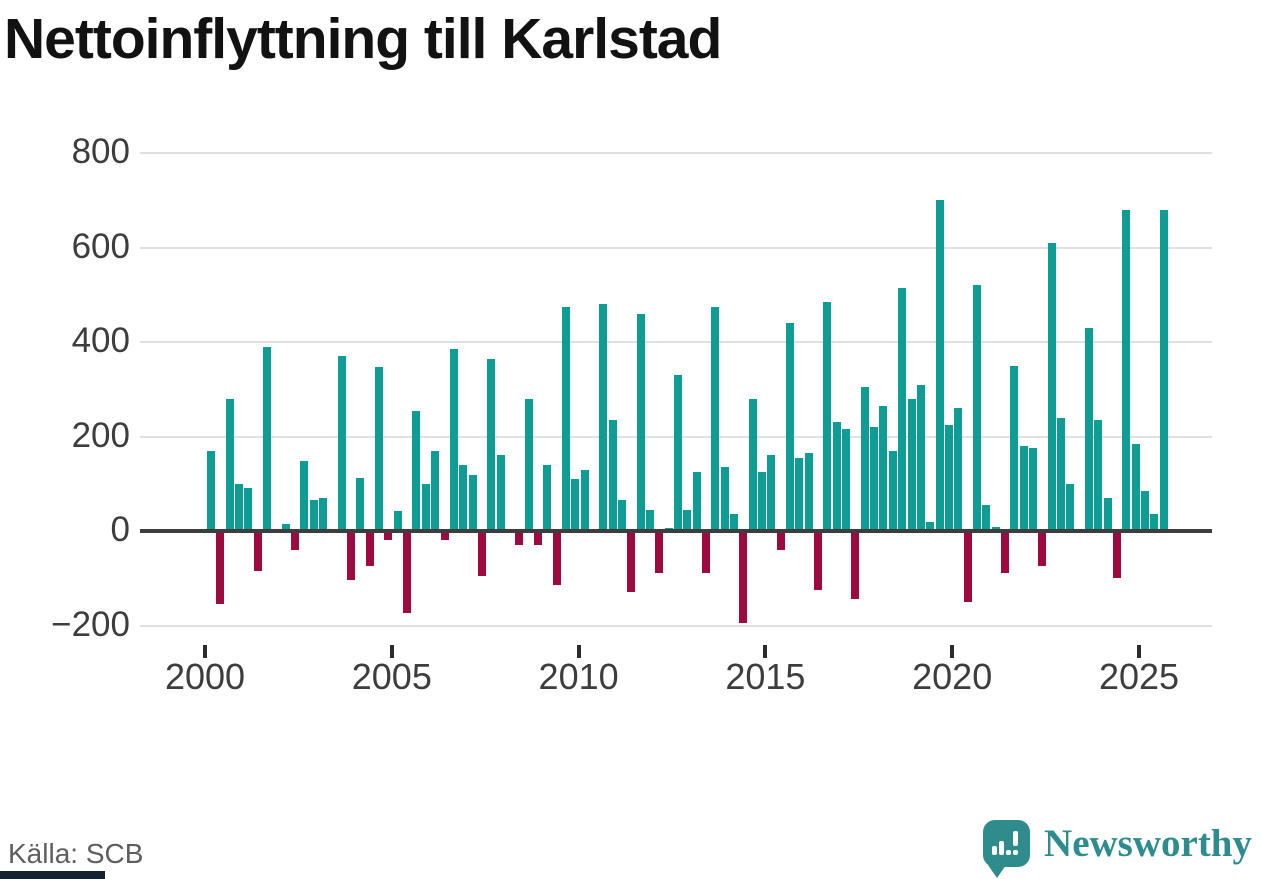  What do you see at coordinates (827, 416) in the screenshot?
I see `bar-2016-q3` at bounding box center [827, 416].